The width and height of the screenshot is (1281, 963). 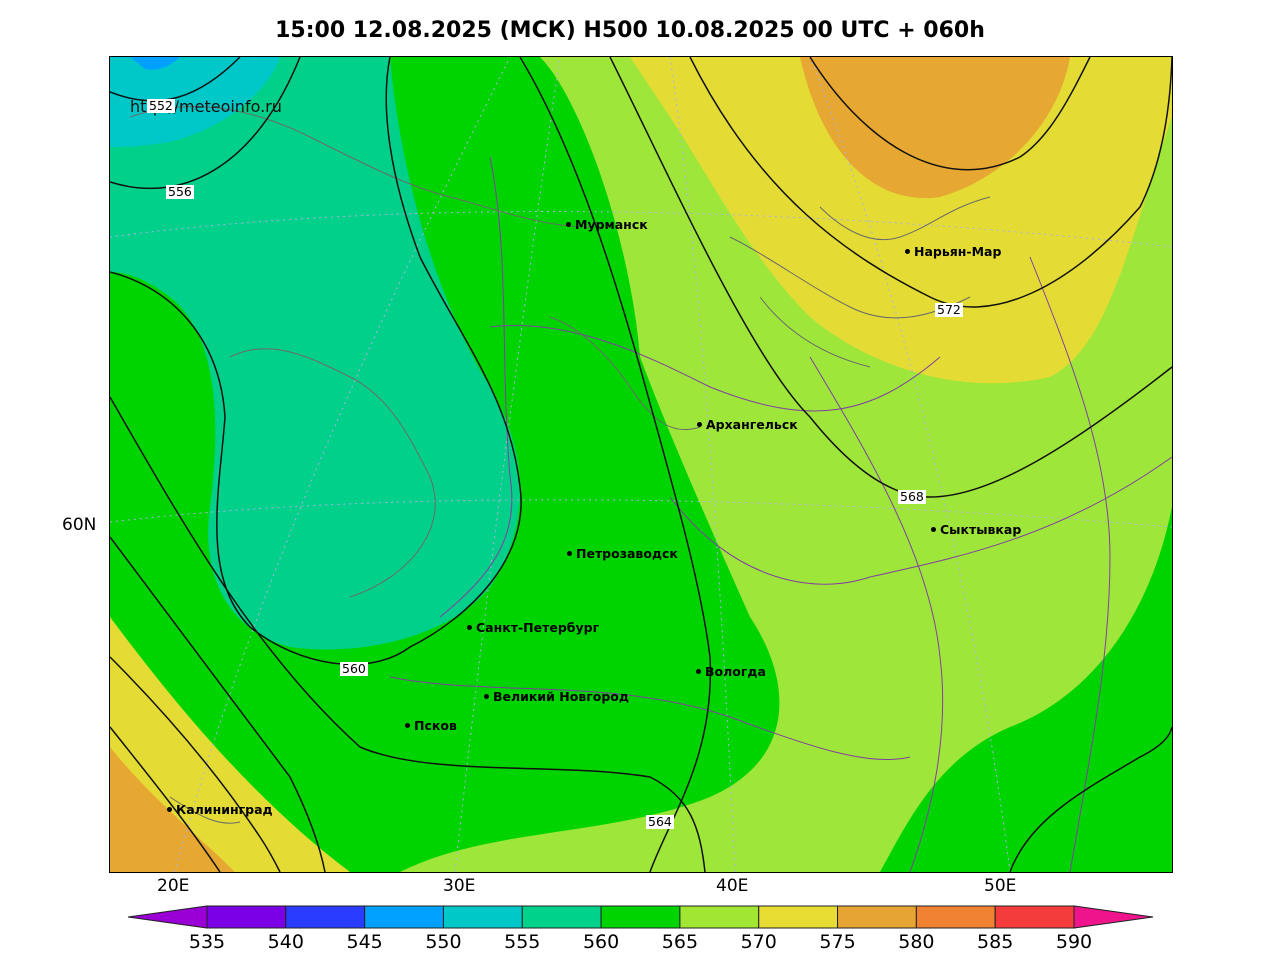 I want to click on colorbar-tick-label: 560, so click(x=601, y=942).